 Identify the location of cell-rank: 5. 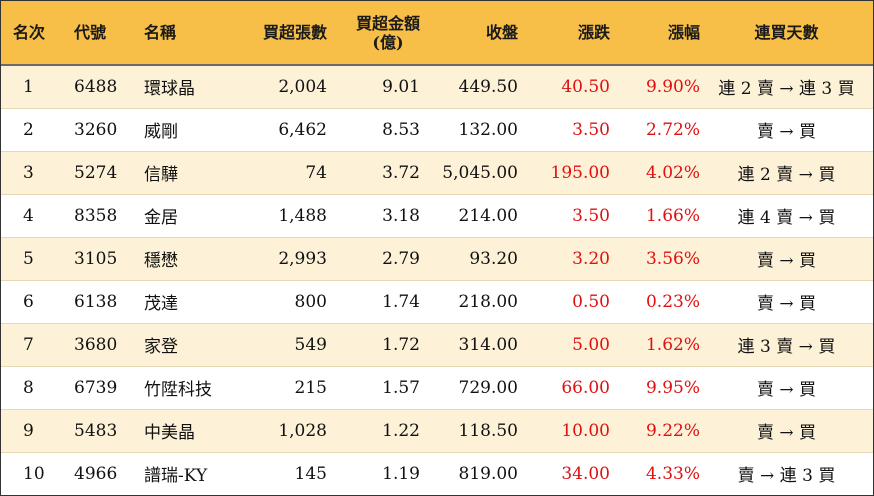
(33, 259).